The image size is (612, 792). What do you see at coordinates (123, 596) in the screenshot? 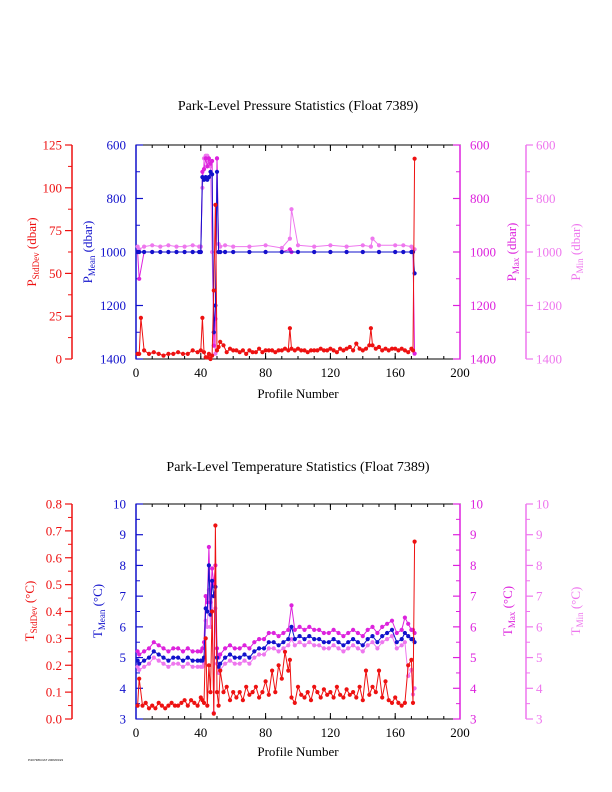
I see `mean-tick-label: 7` at bounding box center [123, 596].